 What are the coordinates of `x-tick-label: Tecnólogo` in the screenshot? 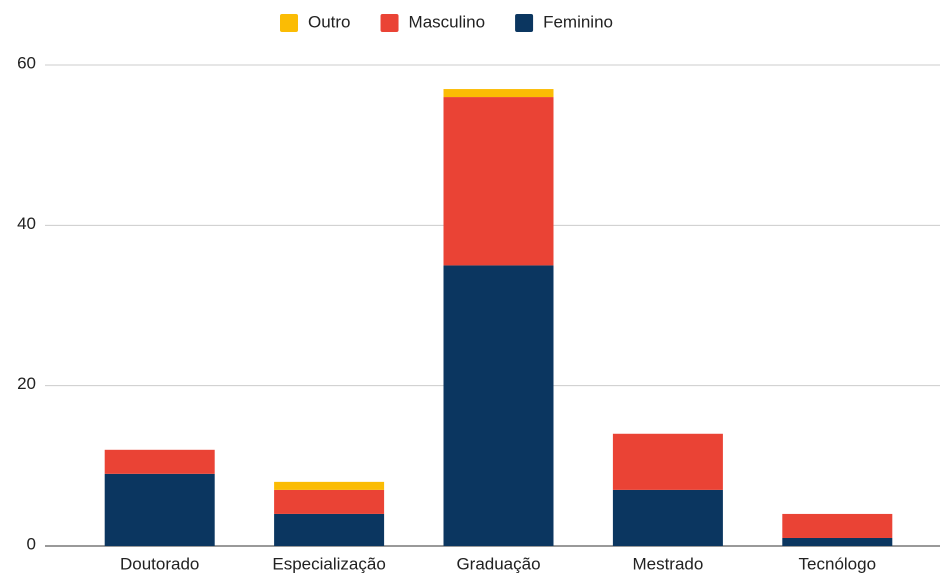 It's located at (838, 563).